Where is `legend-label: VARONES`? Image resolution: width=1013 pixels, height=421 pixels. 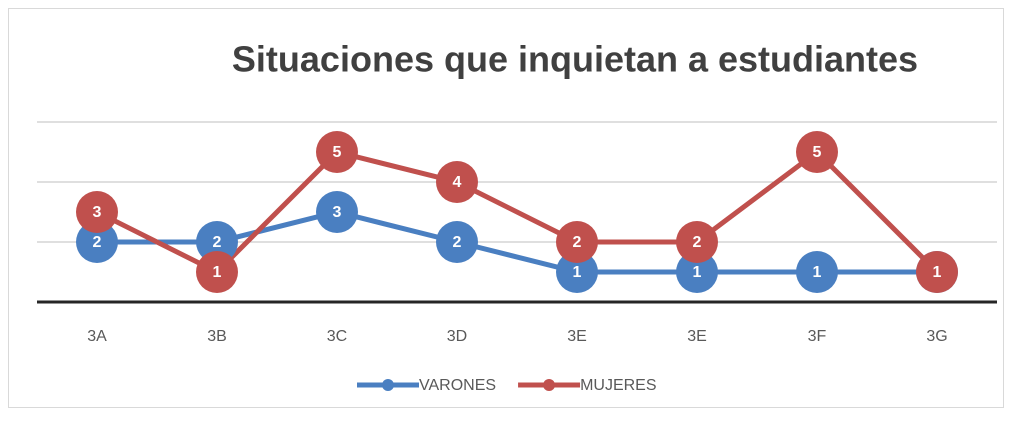 legend-label: VARONES is located at coordinates (457, 385).